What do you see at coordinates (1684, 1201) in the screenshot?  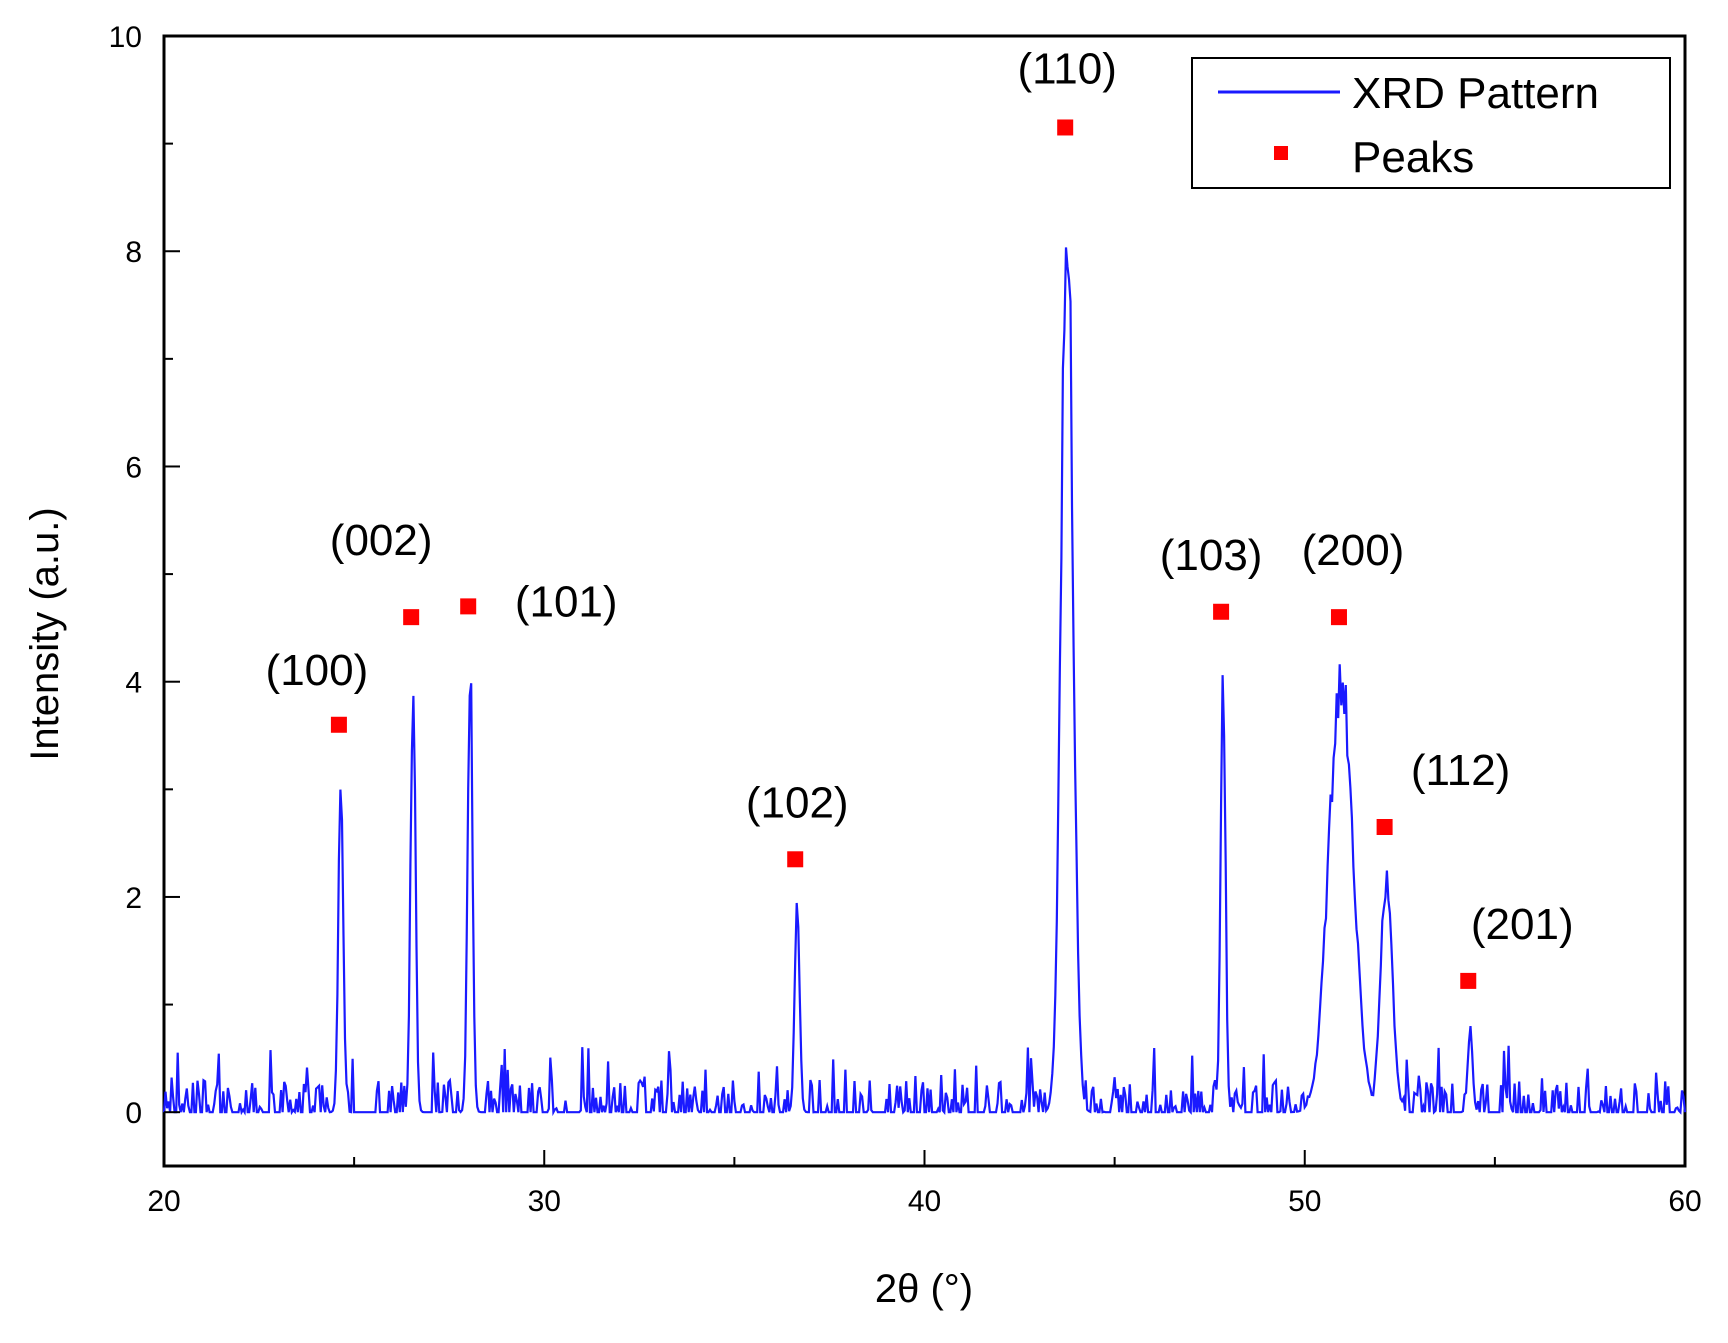 I see `x-tick-label: 60` at bounding box center [1684, 1201].